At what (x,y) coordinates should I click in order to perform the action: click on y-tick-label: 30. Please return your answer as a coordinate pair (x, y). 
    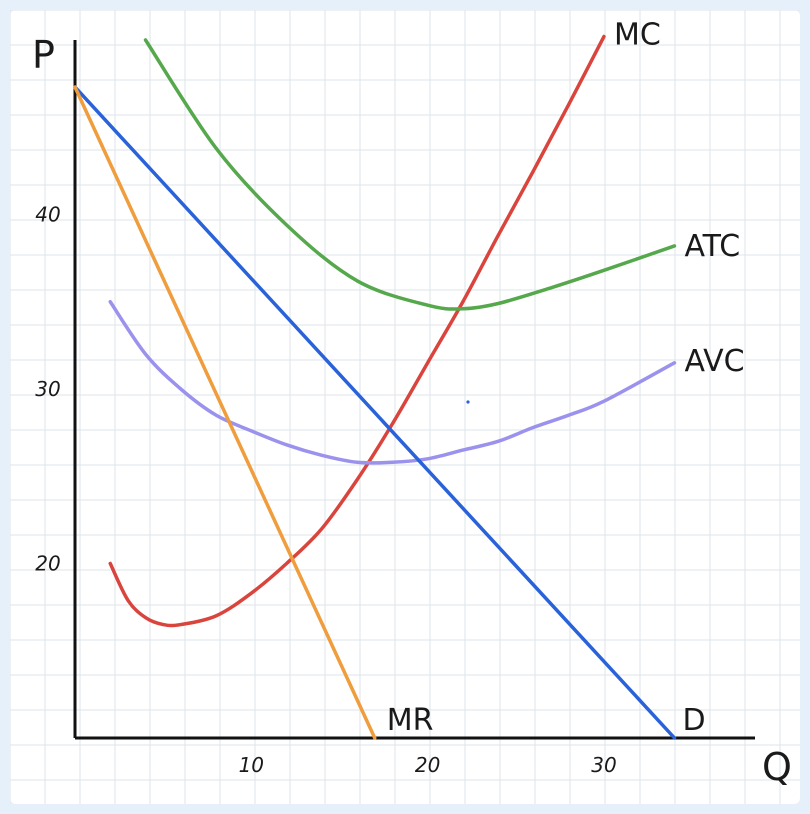
    Looking at the image, I should click on (47, 389).